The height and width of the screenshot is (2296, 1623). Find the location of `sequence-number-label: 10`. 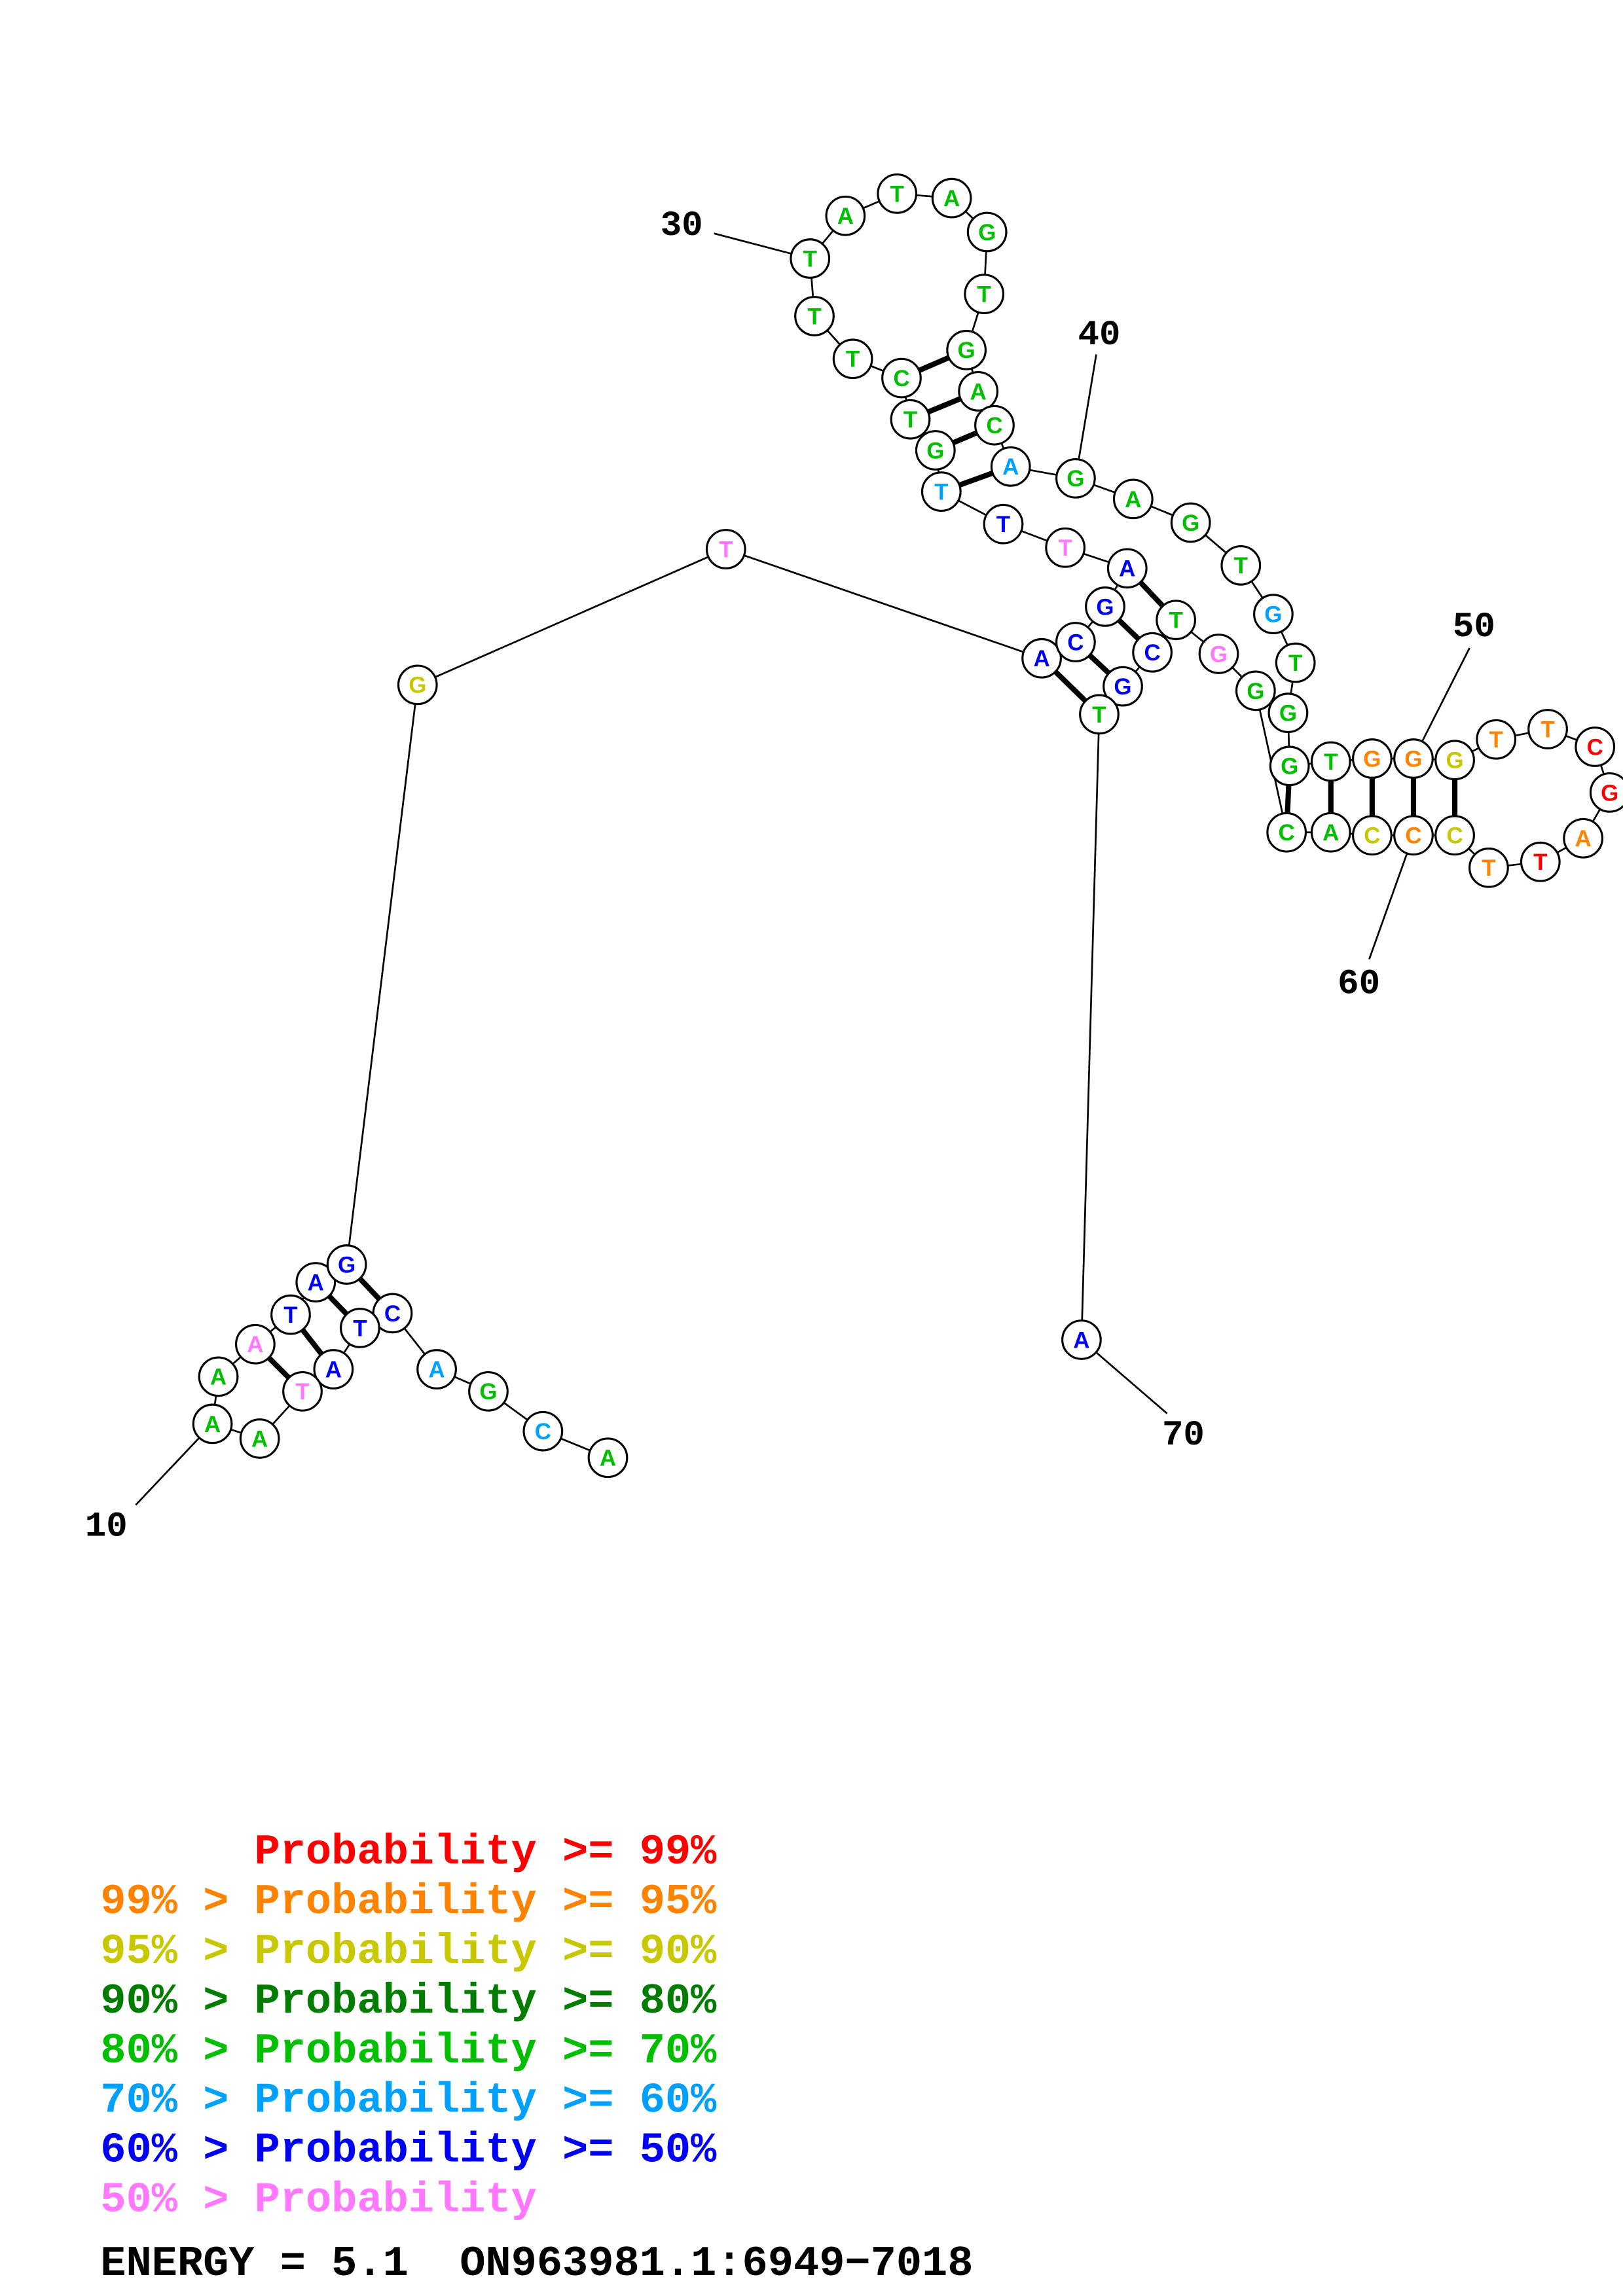

sequence-number-label: 10 is located at coordinates (106, 1527).